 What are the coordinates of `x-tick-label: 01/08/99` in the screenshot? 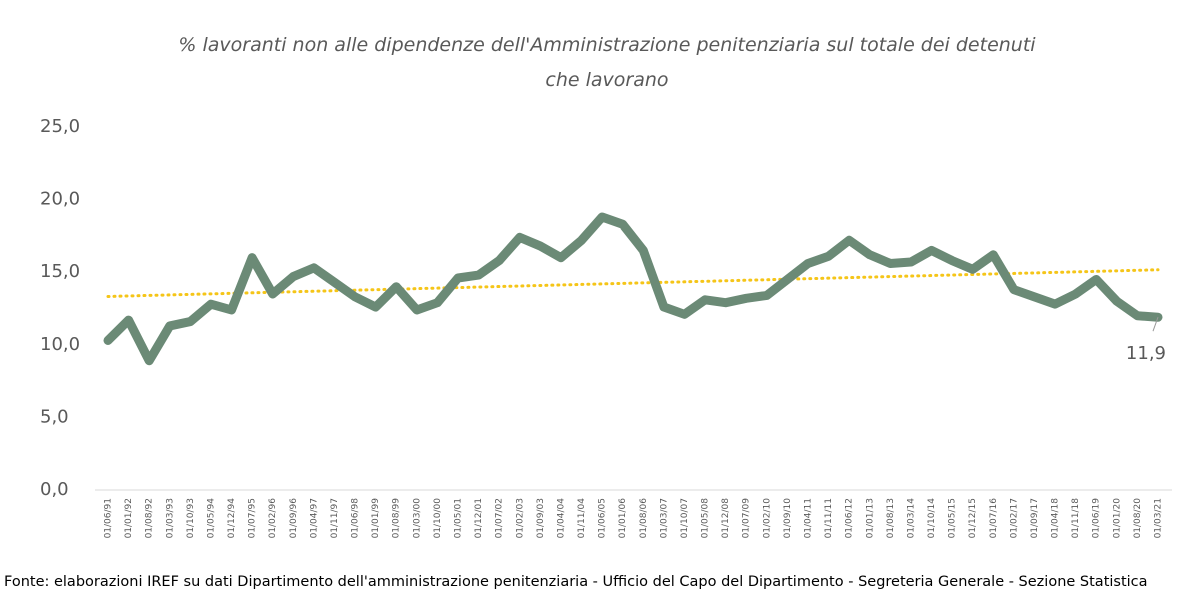 It's located at (397, 518).